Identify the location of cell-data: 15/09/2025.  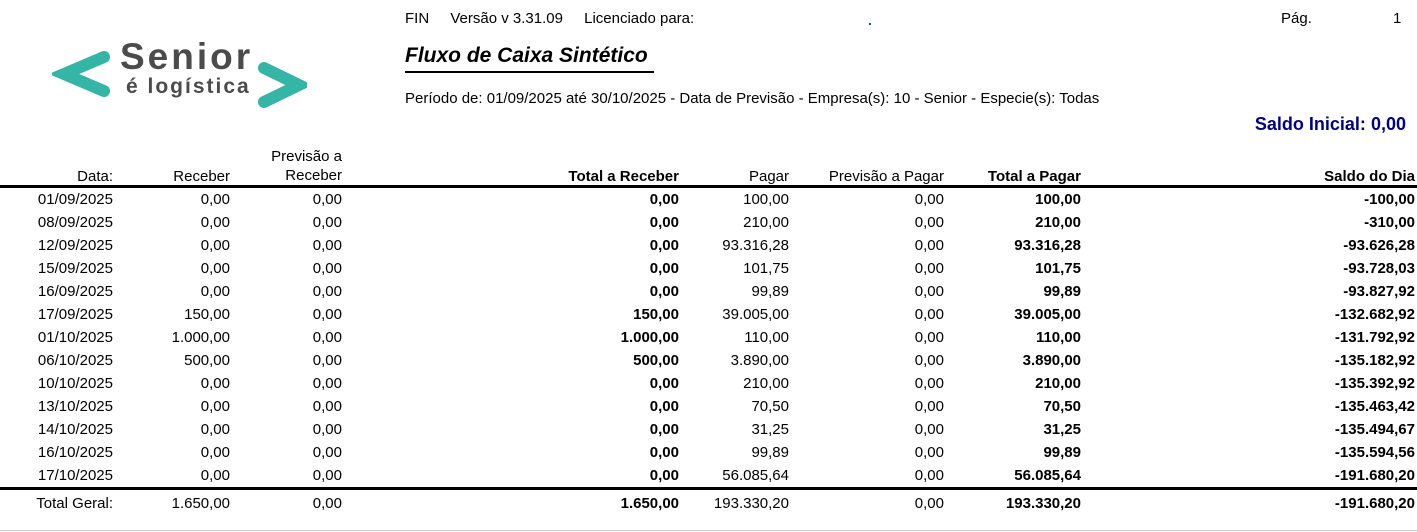
(75, 268).